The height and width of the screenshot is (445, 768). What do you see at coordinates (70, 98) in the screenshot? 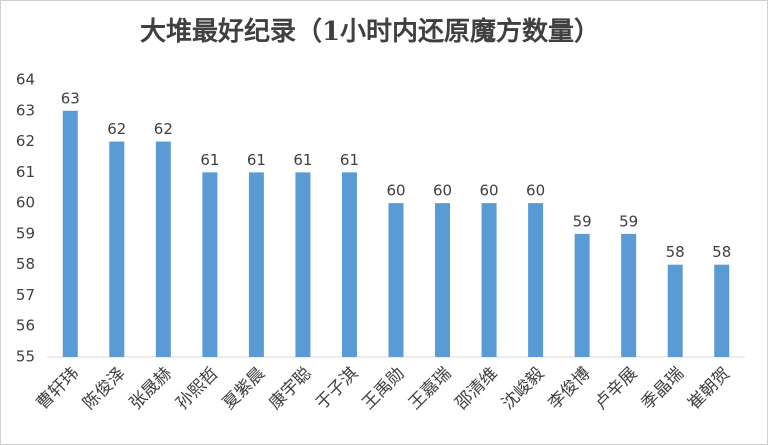
I see `data-label: 63` at bounding box center [70, 98].